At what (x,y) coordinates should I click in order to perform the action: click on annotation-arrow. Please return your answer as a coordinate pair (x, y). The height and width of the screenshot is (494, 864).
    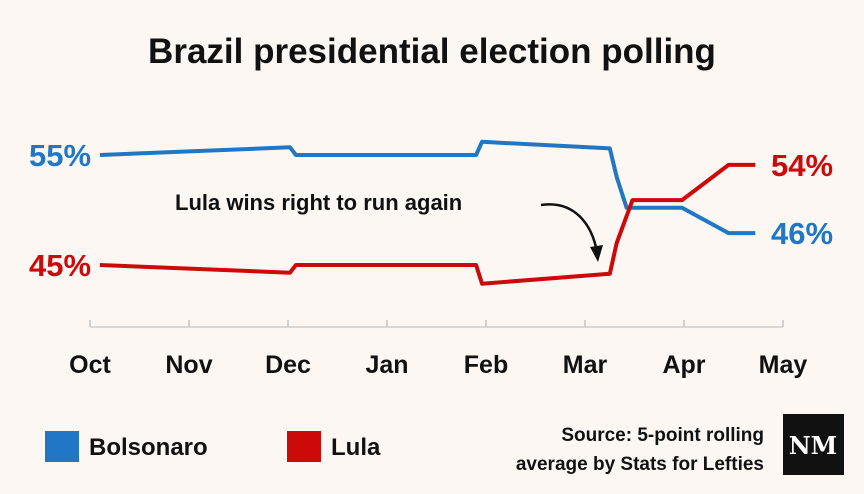
    Looking at the image, I should click on (569, 228).